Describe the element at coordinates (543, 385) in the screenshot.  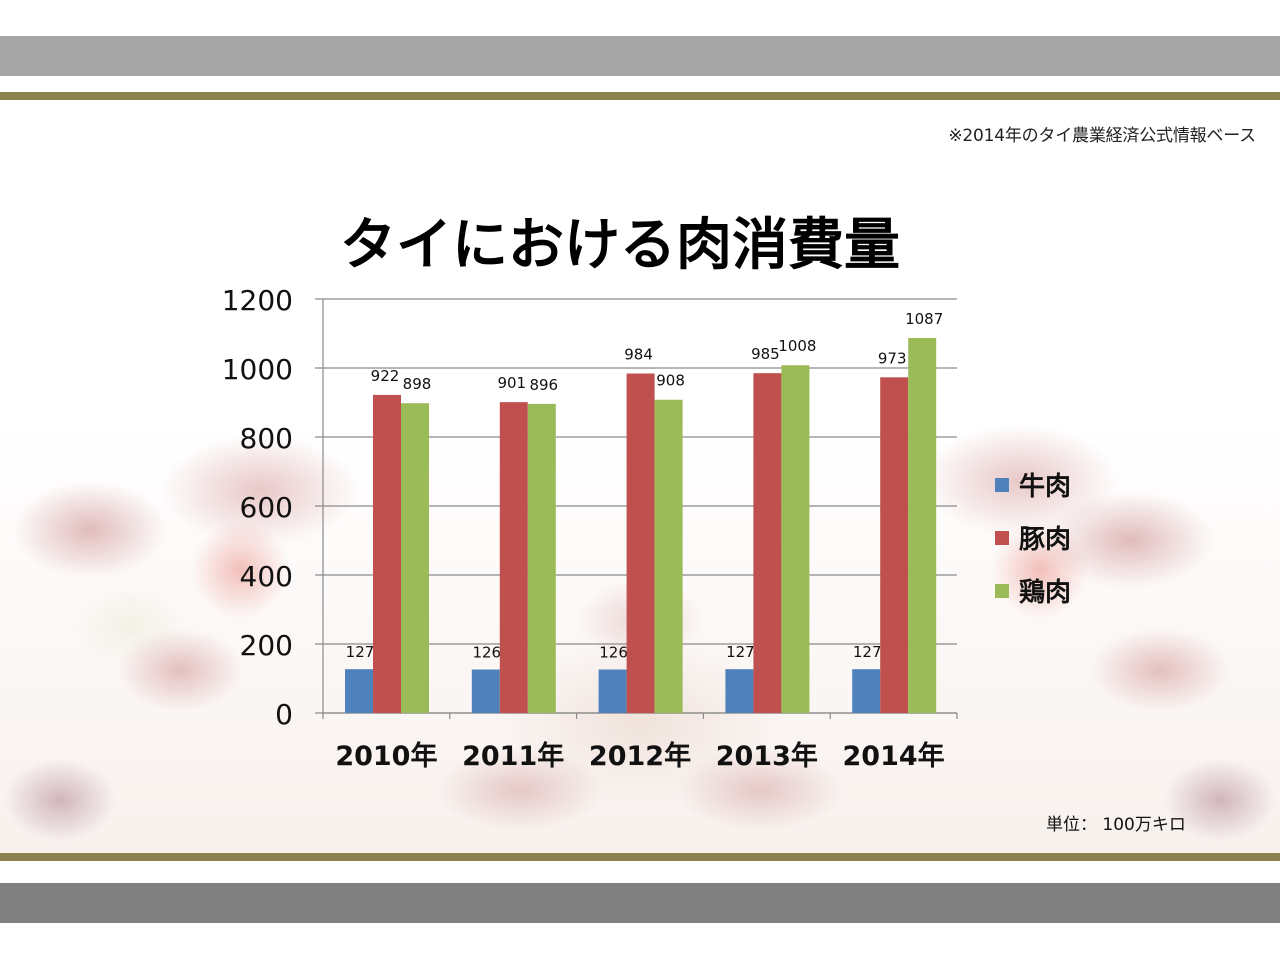
I see `data-label: 896` at that location.